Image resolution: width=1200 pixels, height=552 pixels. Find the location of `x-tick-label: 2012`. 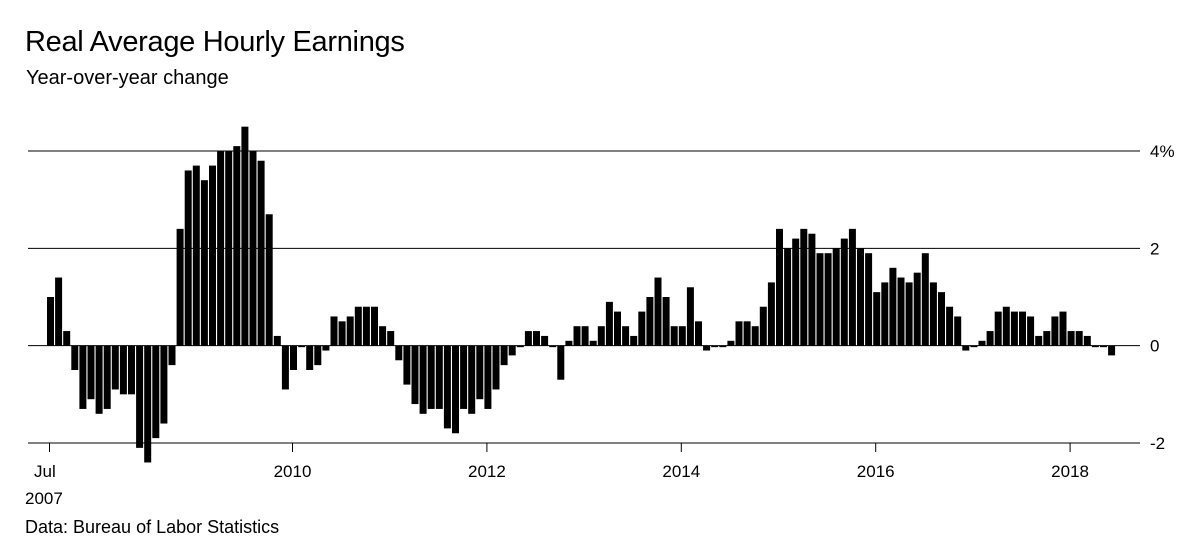

x-tick-label: 2012 is located at coordinates (487, 471).